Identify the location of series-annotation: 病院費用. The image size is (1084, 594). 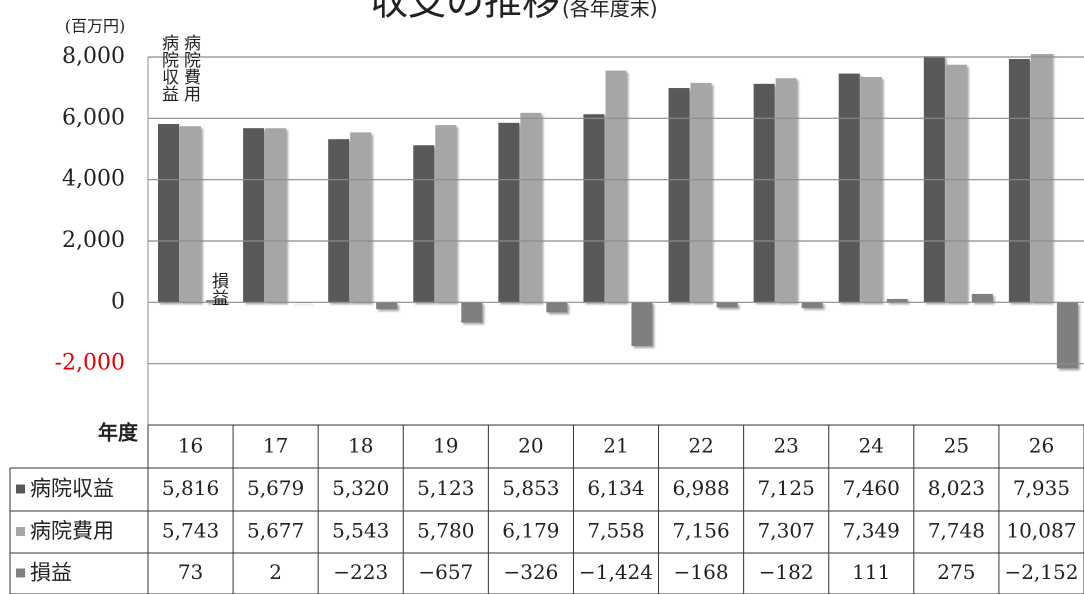
(190, 68).